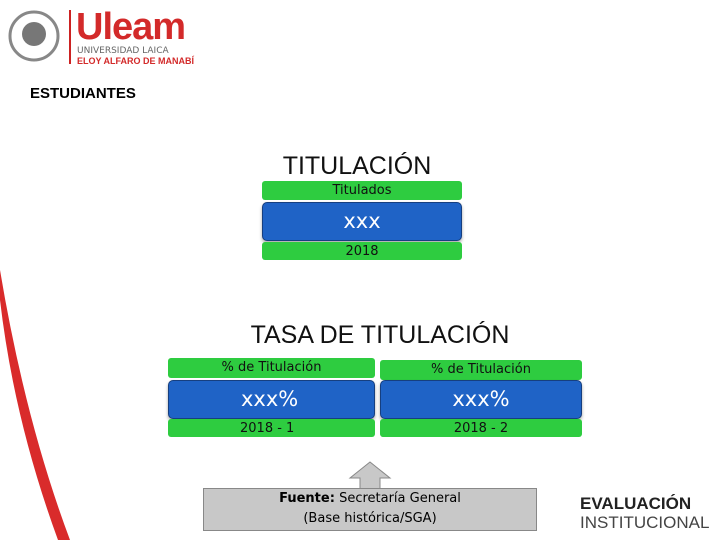  What do you see at coordinates (370, 518) in the screenshot?
I see `source-text: (Base histórica/SGA)` at bounding box center [370, 518].